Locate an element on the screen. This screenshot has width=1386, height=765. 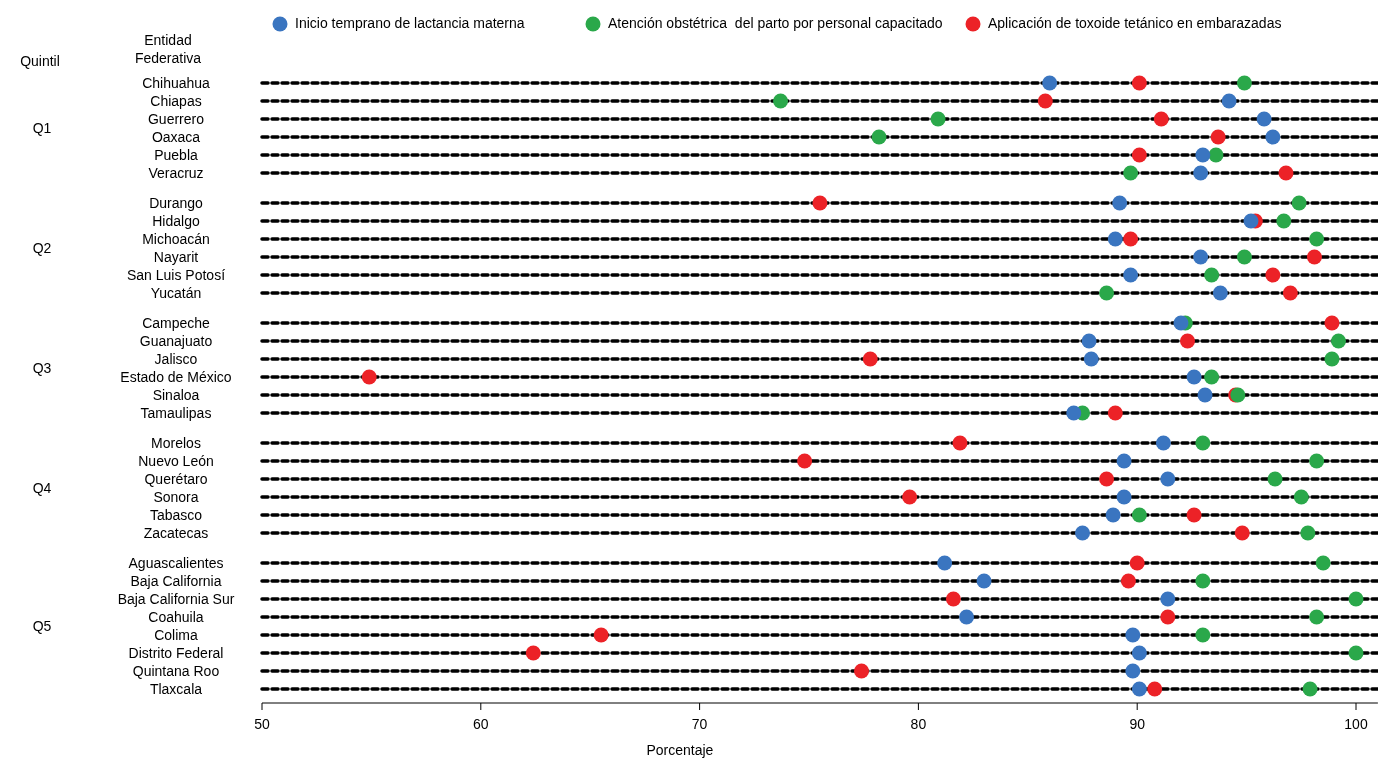
x-tick-label: 60 is located at coordinates (481, 724).